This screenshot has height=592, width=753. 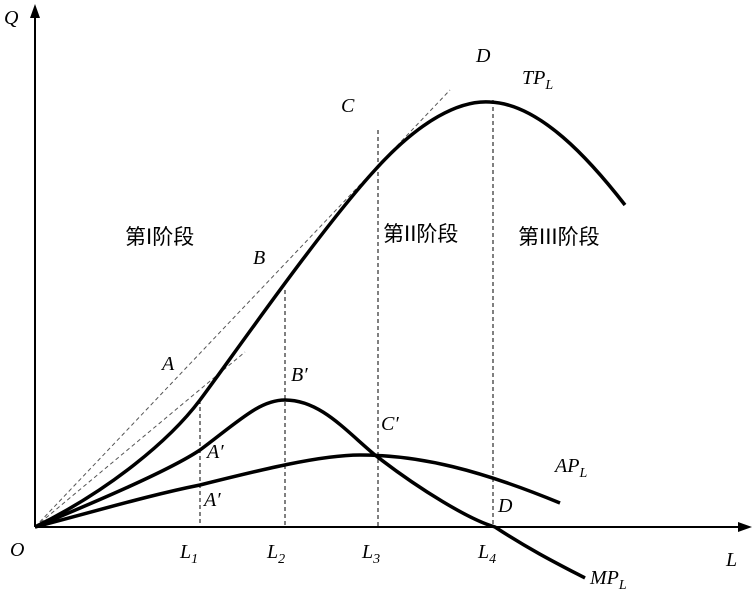 I want to click on curve-label: APL, so click(x=570, y=468).